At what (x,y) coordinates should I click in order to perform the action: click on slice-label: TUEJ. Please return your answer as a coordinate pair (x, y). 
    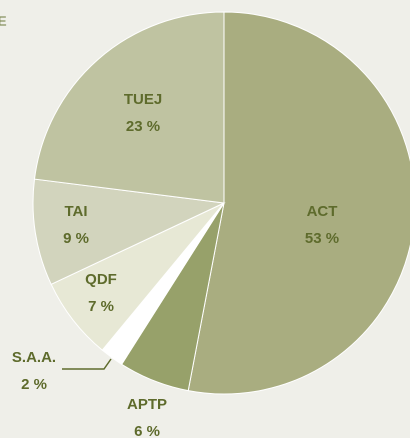
    Looking at the image, I should click on (143, 99).